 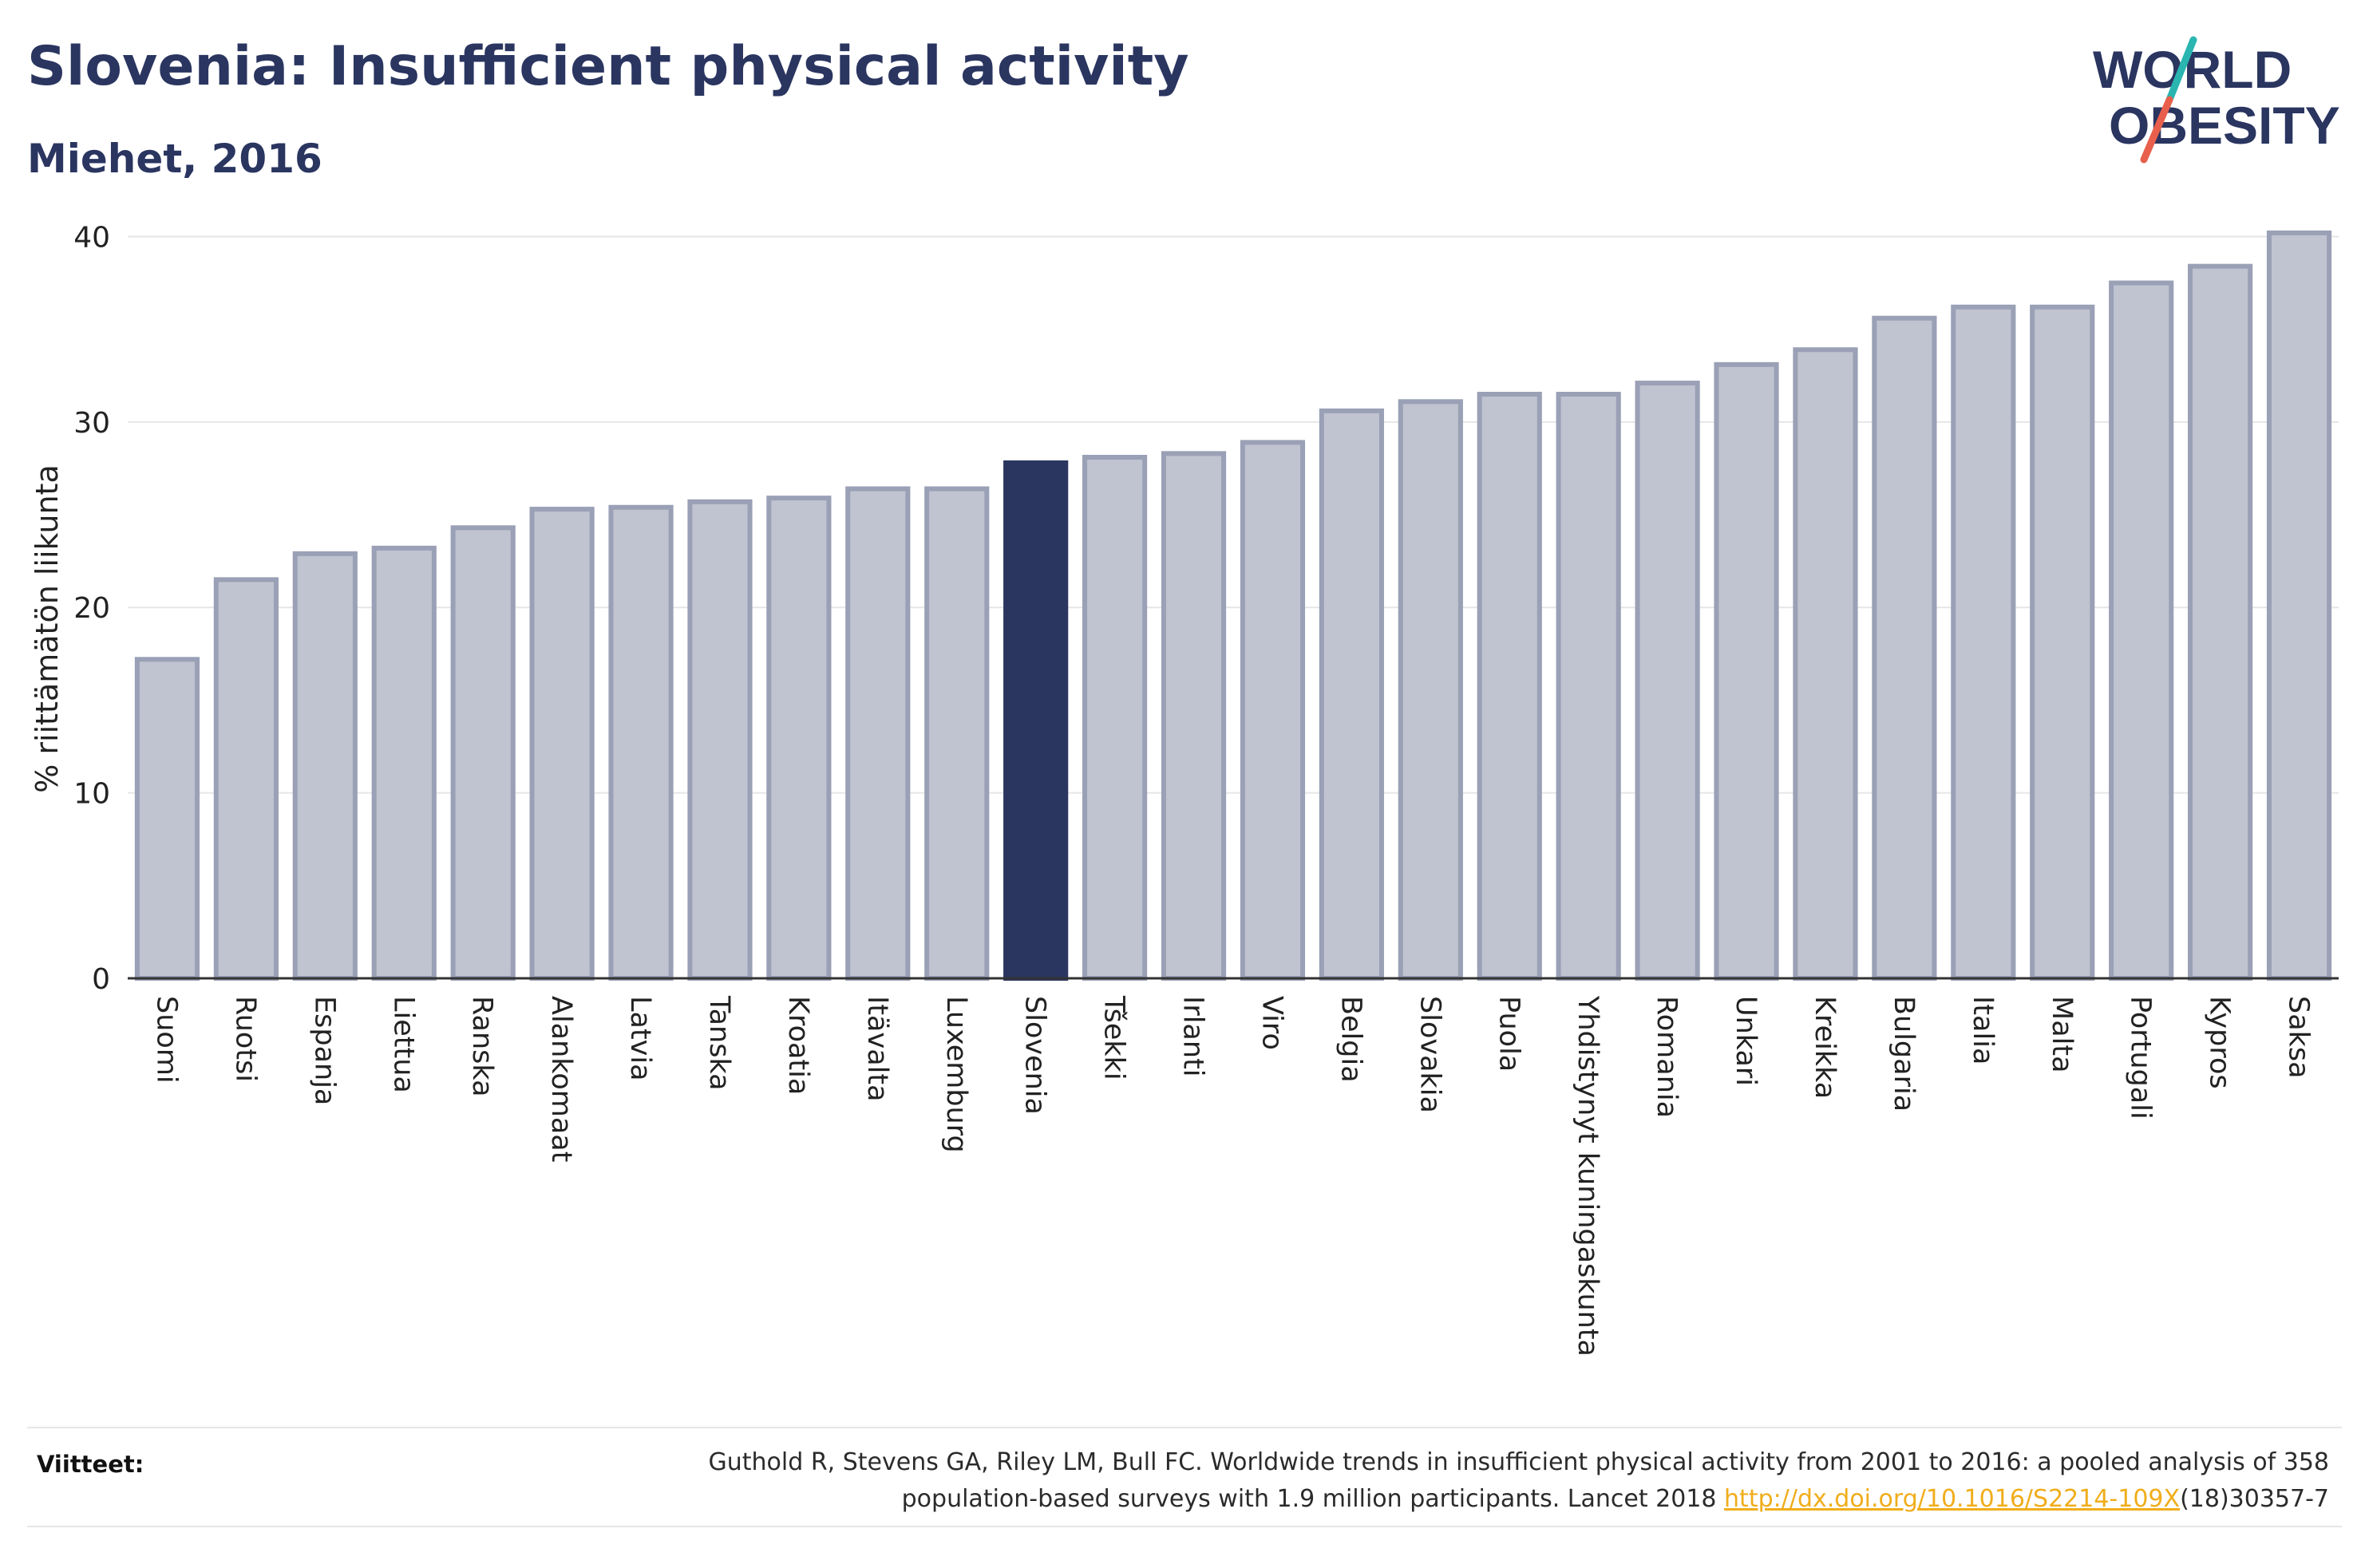 I want to click on bar-liettua, so click(x=404, y=763).